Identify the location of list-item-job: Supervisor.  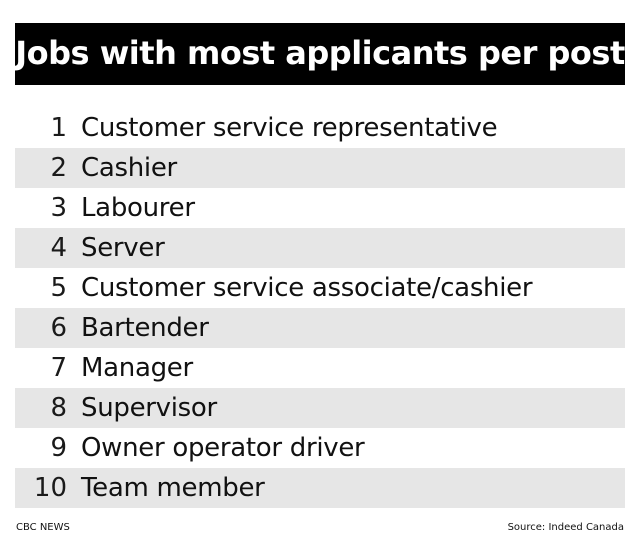
(149, 408).